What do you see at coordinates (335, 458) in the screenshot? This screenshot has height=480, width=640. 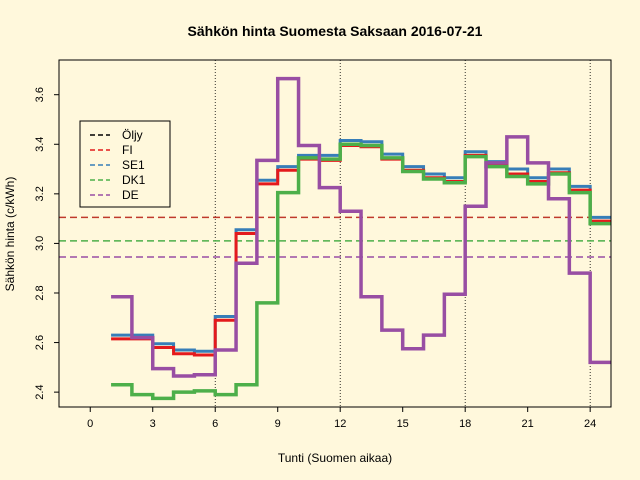 I see `x-axis-label: Tunti (Suomen aikaa)` at bounding box center [335, 458].